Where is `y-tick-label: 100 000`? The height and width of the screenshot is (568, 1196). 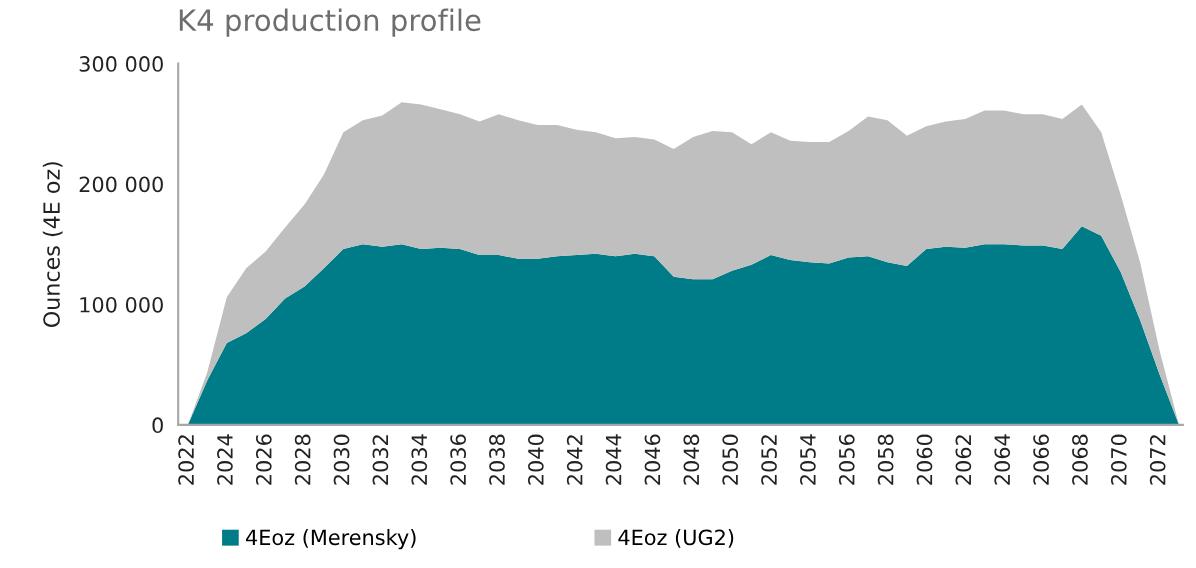
y-tick-label: 100 000 is located at coordinates (121, 304).